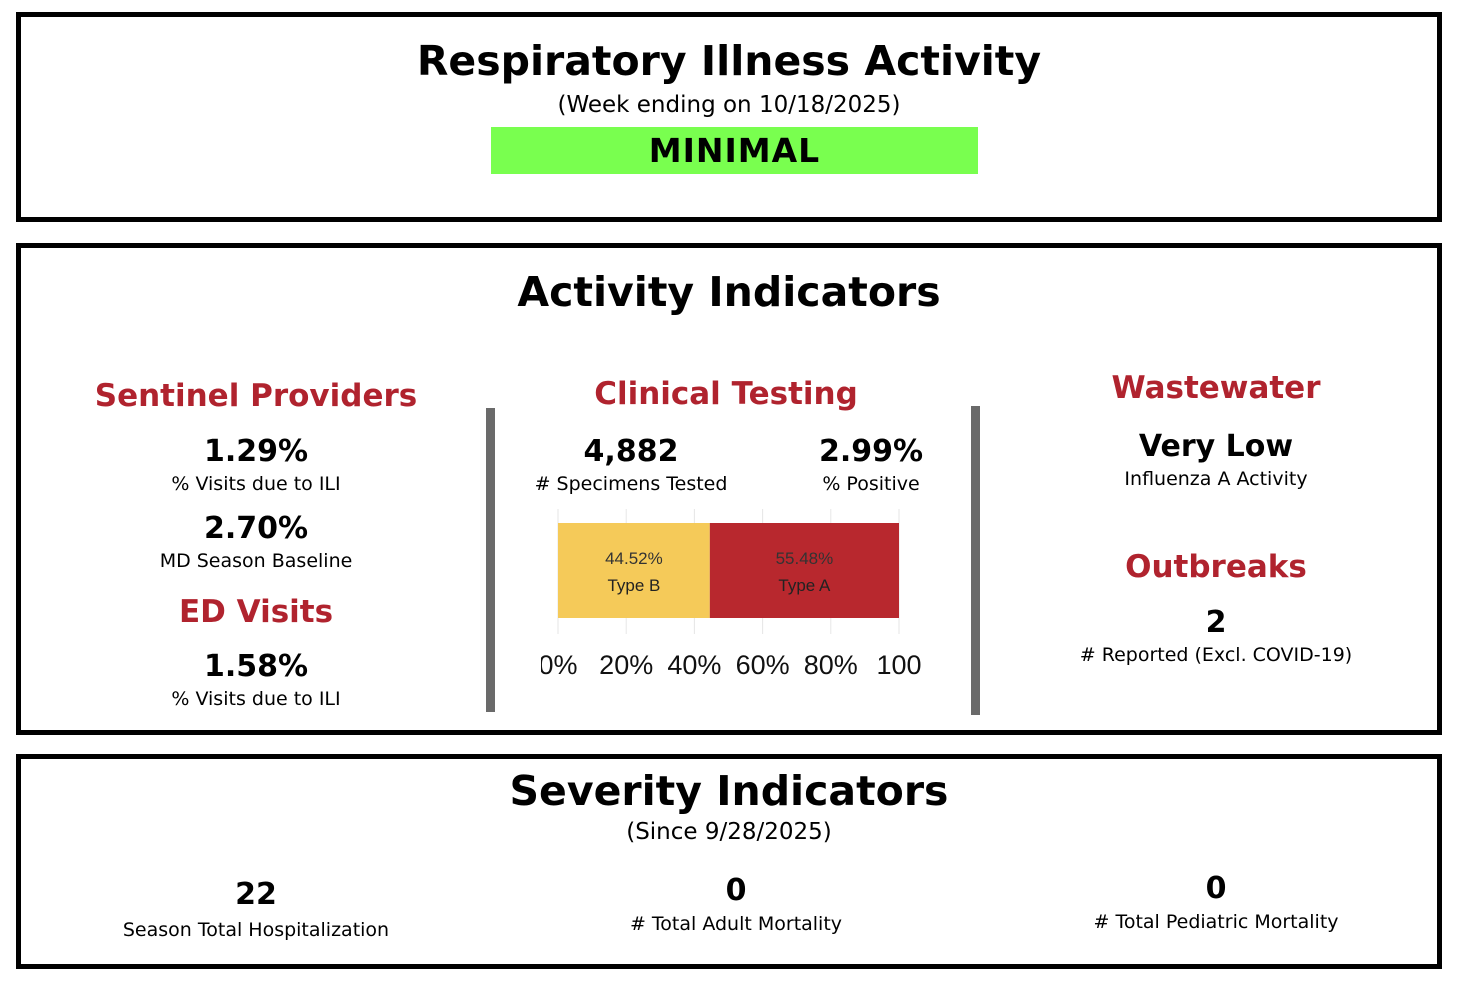 This screenshot has width=1476, height=988. I want to click on column-divider-right, so click(975, 560).